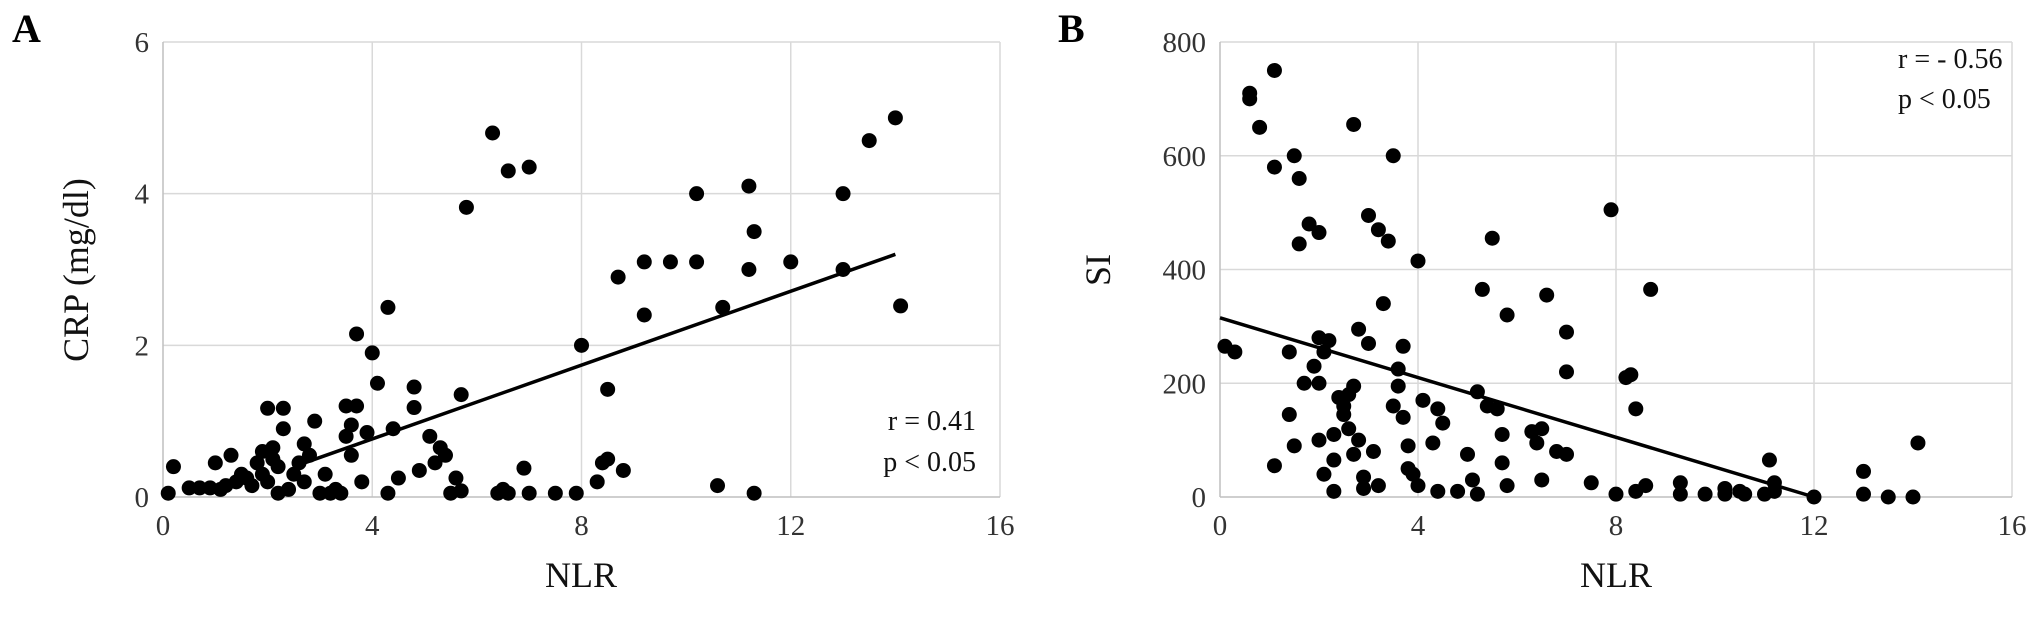  What do you see at coordinates (26, 28) in the screenshot?
I see `panel-letter: A` at bounding box center [26, 28].